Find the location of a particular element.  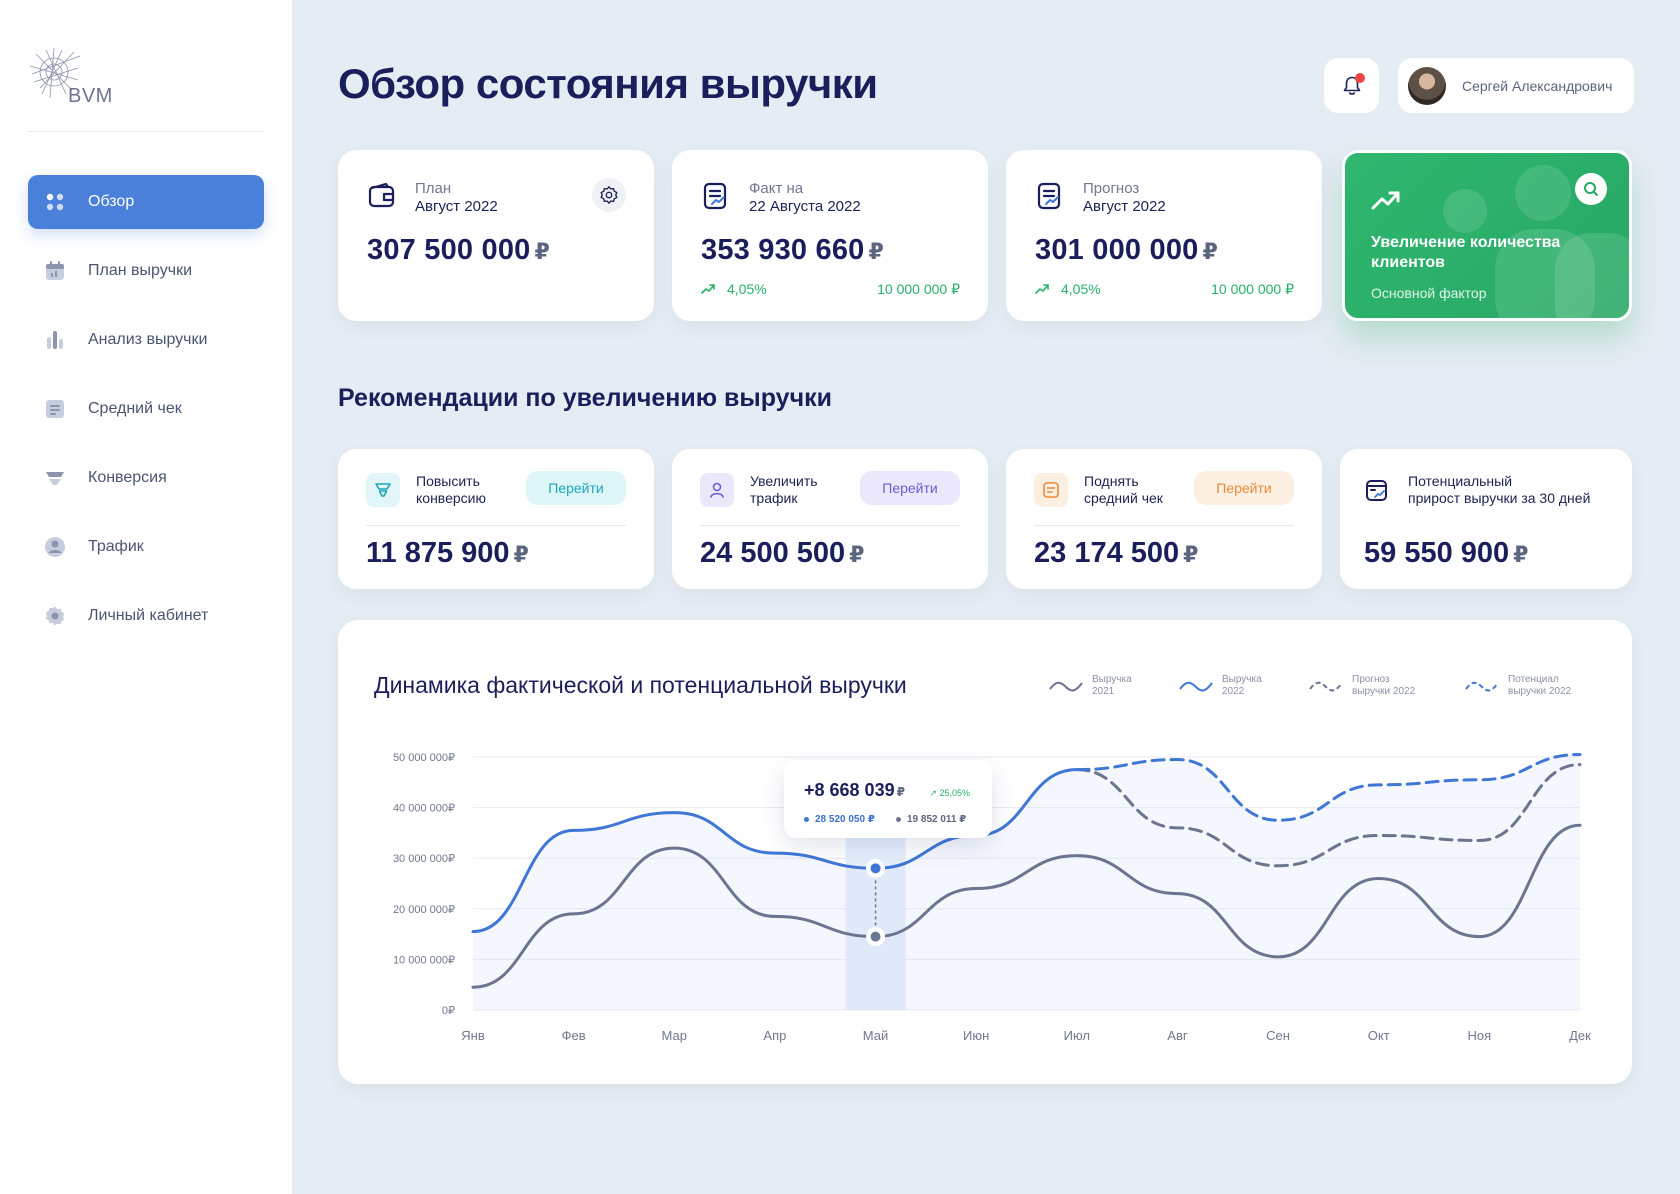

tooltip-value: +8 668 039 ₽ is located at coordinates (854, 790).